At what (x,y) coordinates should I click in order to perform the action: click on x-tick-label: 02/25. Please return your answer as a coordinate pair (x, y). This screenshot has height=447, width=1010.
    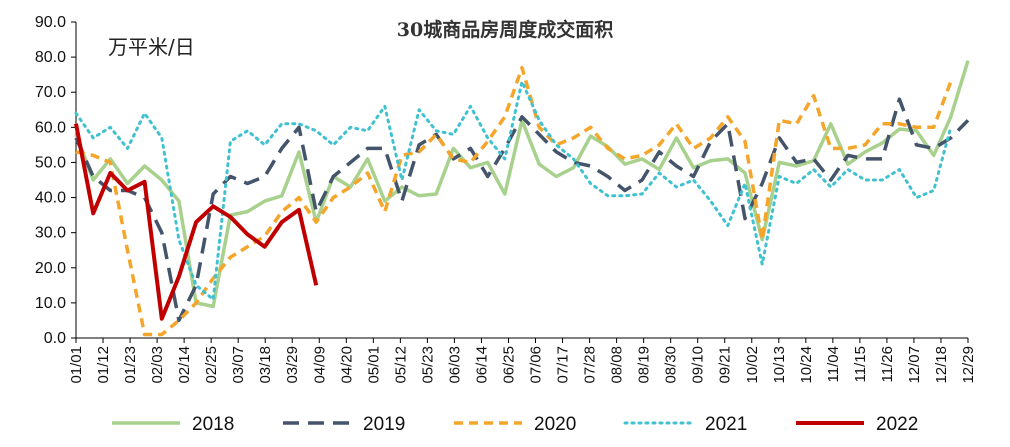
    Looking at the image, I should click on (211, 365).